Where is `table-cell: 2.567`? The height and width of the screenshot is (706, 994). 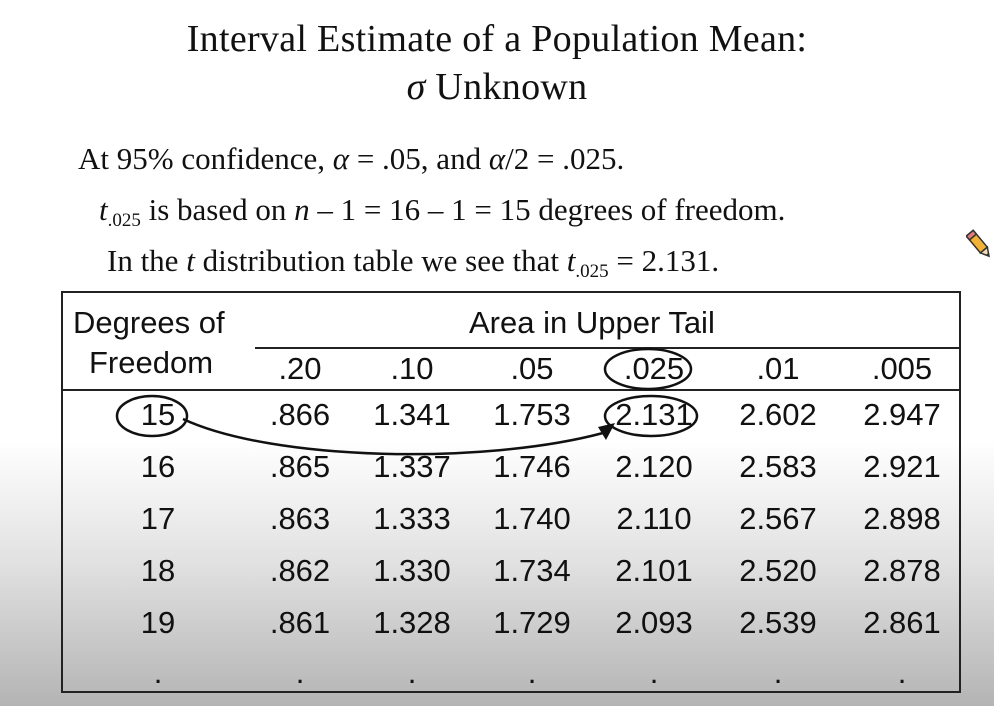
table-cell: 2.567 is located at coordinates (778, 518).